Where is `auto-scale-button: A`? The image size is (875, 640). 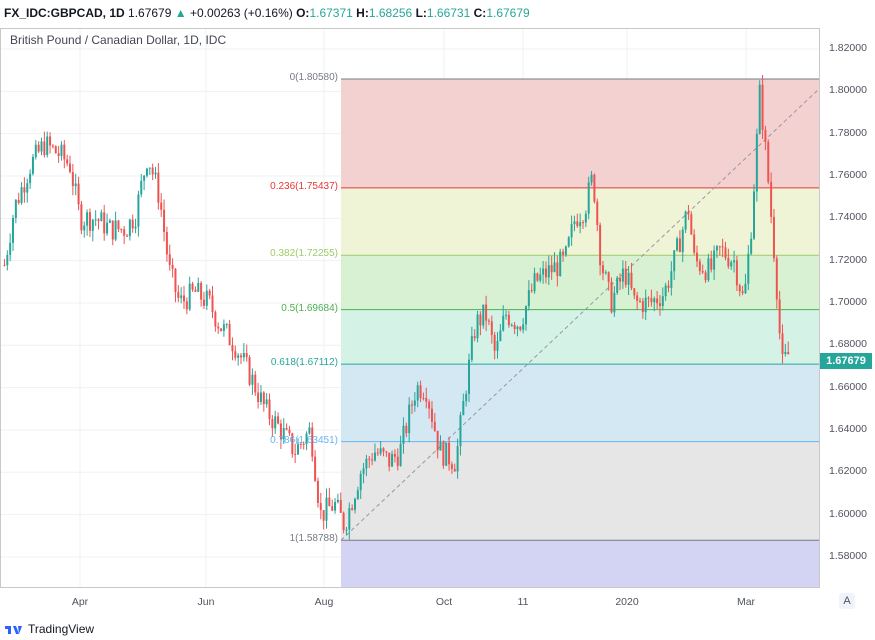 auto-scale-button: A is located at coordinates (847, 601).